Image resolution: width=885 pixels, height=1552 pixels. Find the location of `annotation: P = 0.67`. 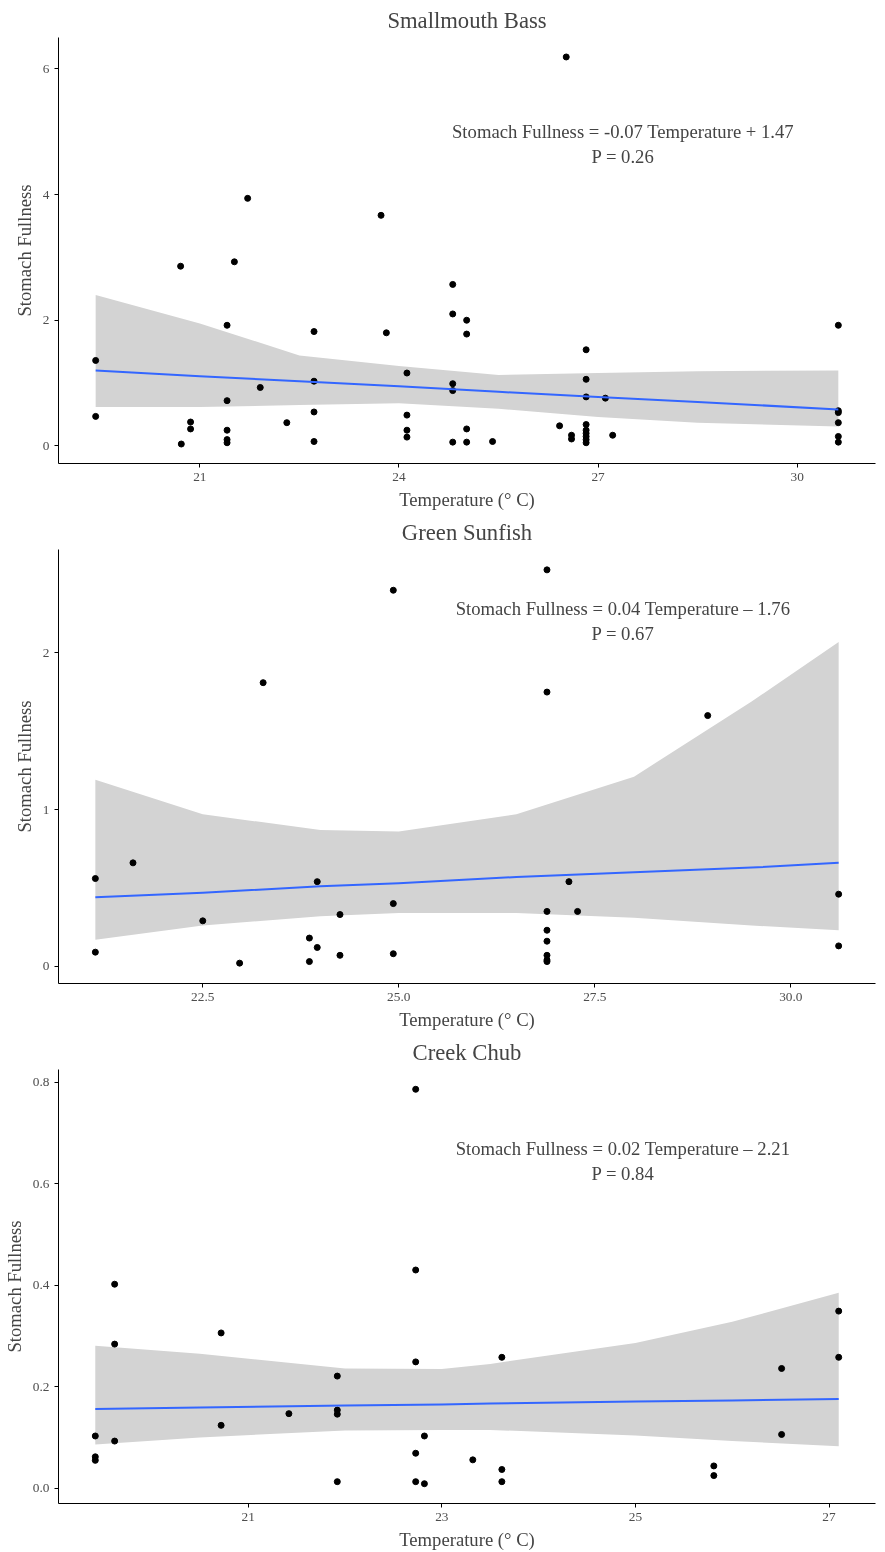

annotation: P = 0.67 is located at coordinates (622, 633).